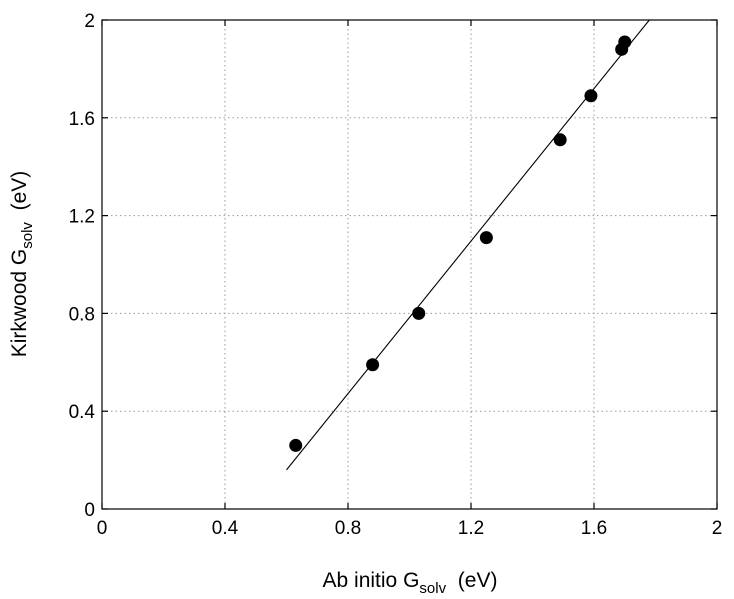  I want to click on x-tick-label: 1.6, so click(594, 528).